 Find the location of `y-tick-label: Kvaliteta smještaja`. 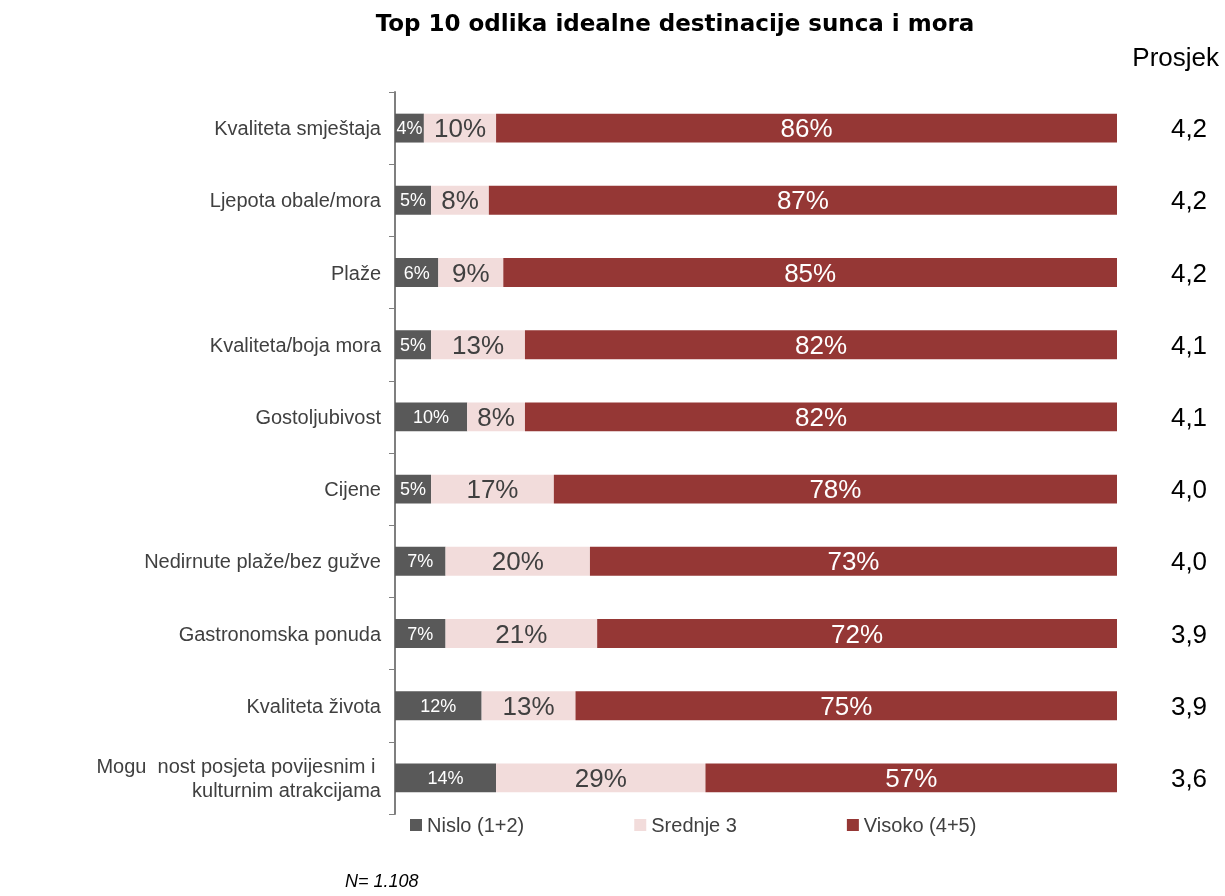

y-tick-label: Kvaliteta smještaja is located at coordinates (298, 128).